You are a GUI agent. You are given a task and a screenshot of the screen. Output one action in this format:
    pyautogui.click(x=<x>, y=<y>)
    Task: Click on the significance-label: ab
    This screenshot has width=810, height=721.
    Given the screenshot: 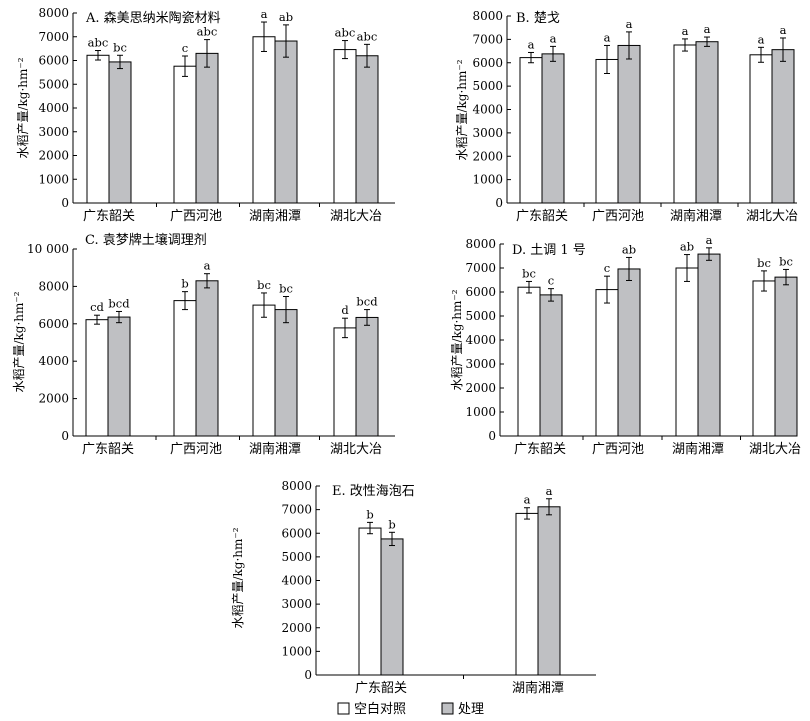 What is the action you would take?
    pyautogui.click(x=687, y=247)
    